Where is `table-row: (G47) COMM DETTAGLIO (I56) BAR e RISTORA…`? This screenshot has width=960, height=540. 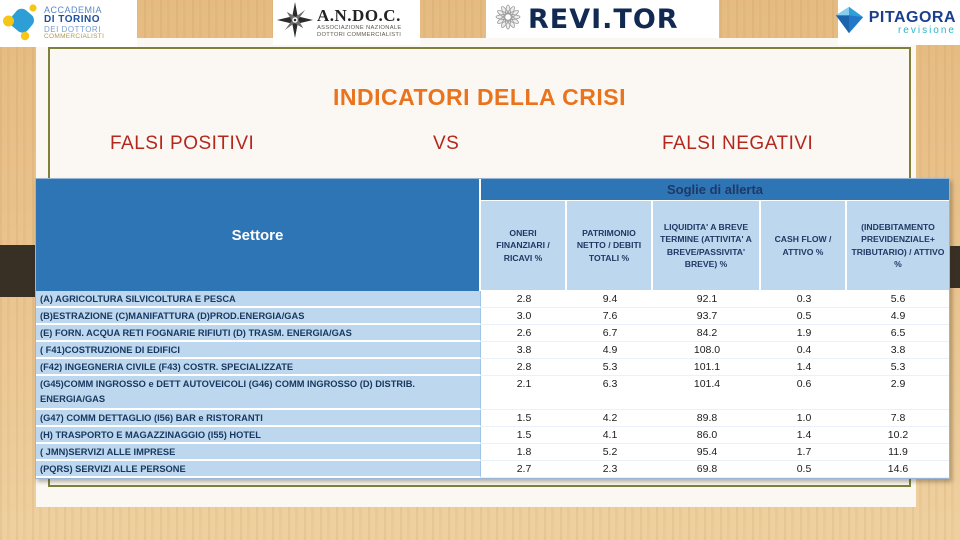
table-row: (G47) COMM DETTAGLIO (I56) BAR e RISTORA… is located at coordinates (492, 418).